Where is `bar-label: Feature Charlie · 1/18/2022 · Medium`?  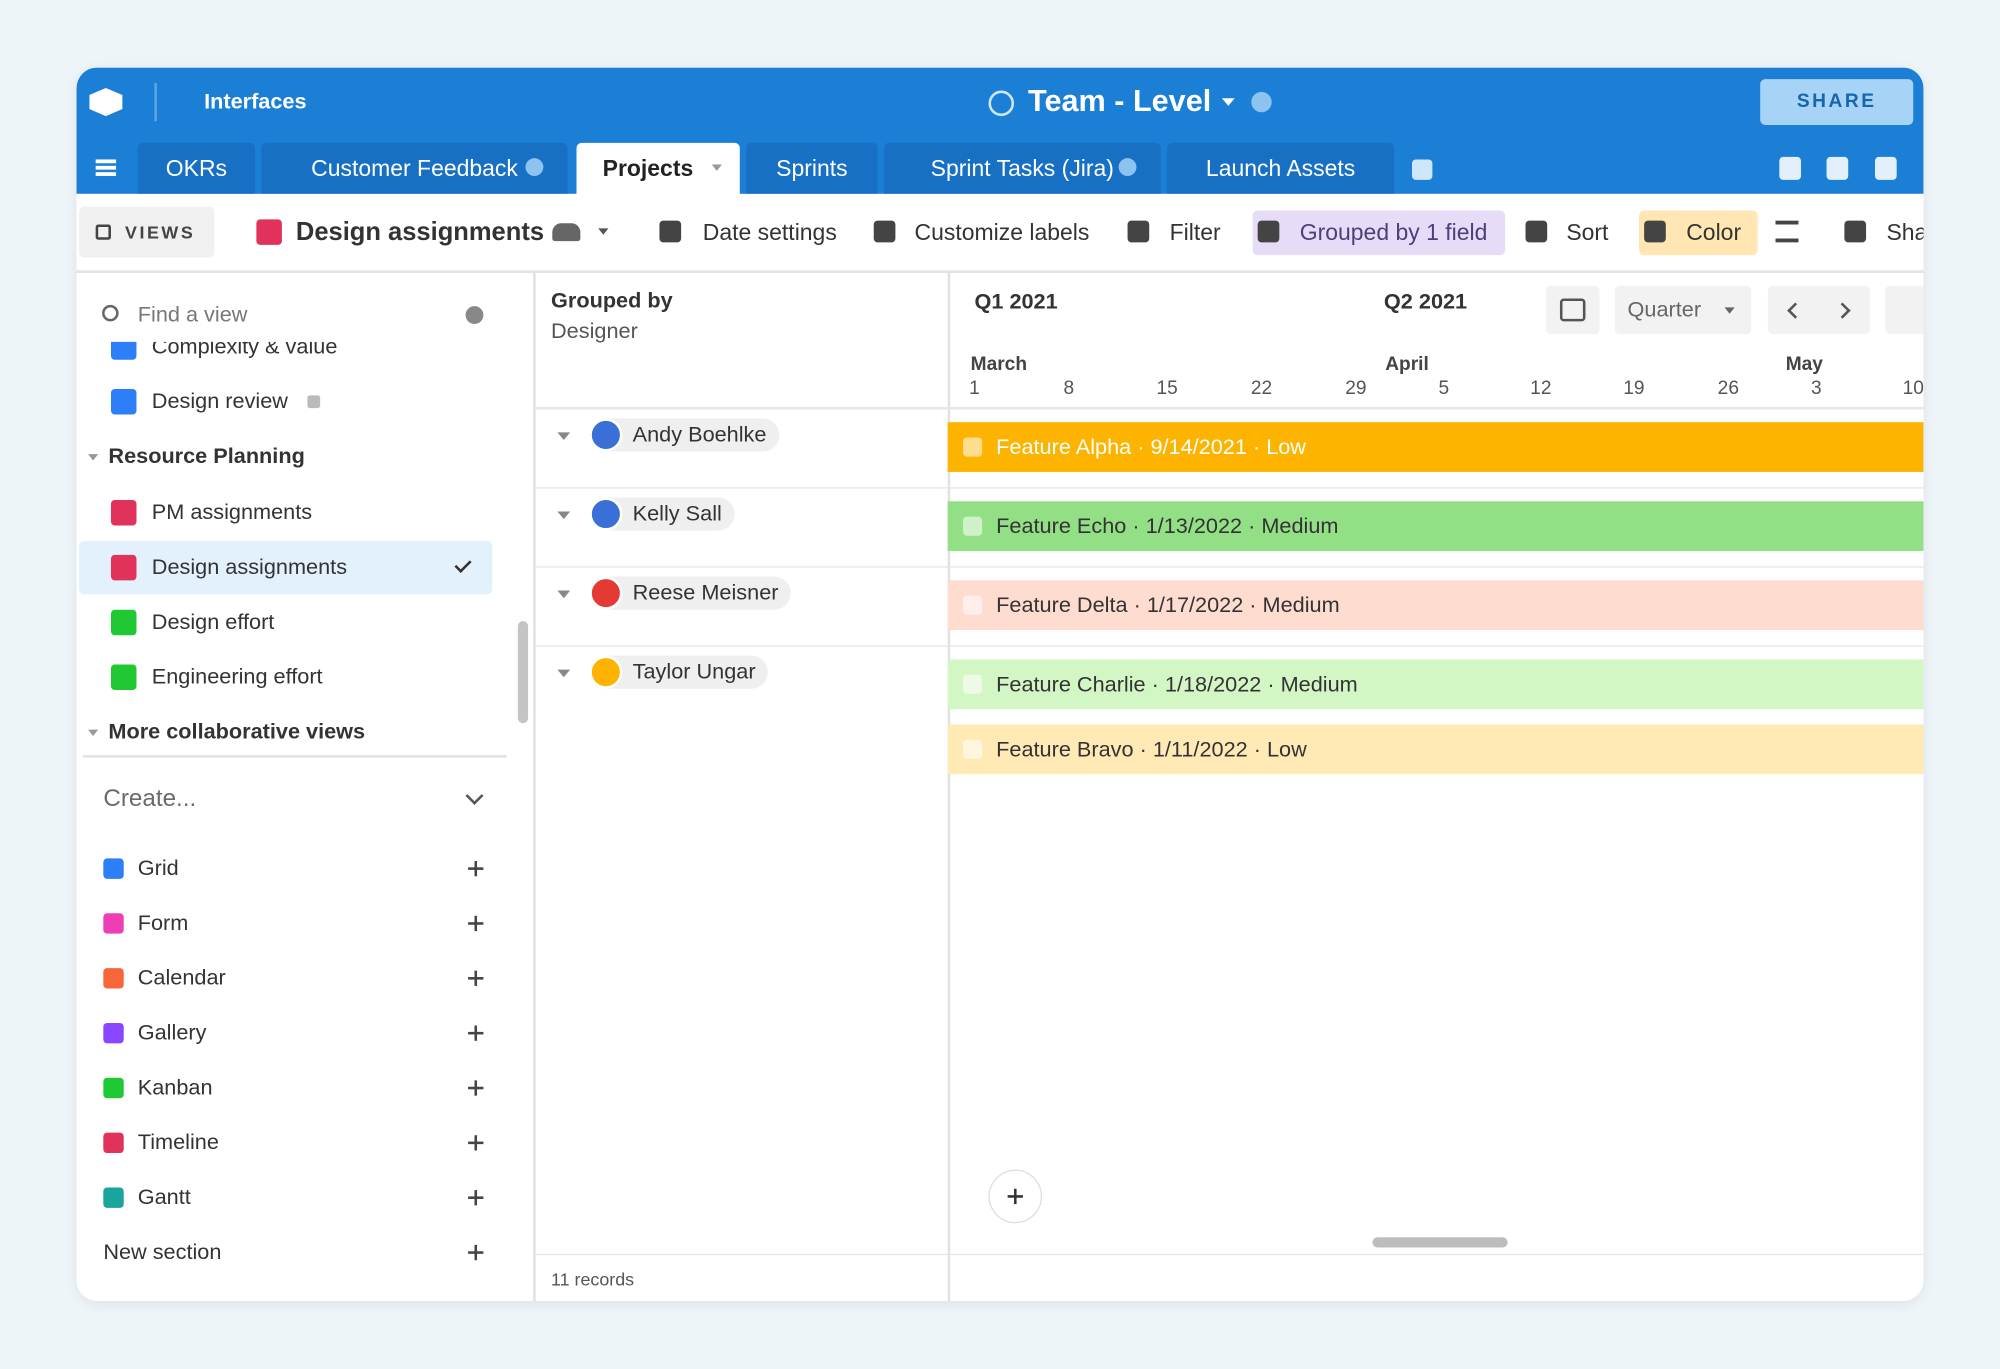
bar-label: Feature Charlie · 1/18/2022 · Medium is located at coordinates (1177, 684).